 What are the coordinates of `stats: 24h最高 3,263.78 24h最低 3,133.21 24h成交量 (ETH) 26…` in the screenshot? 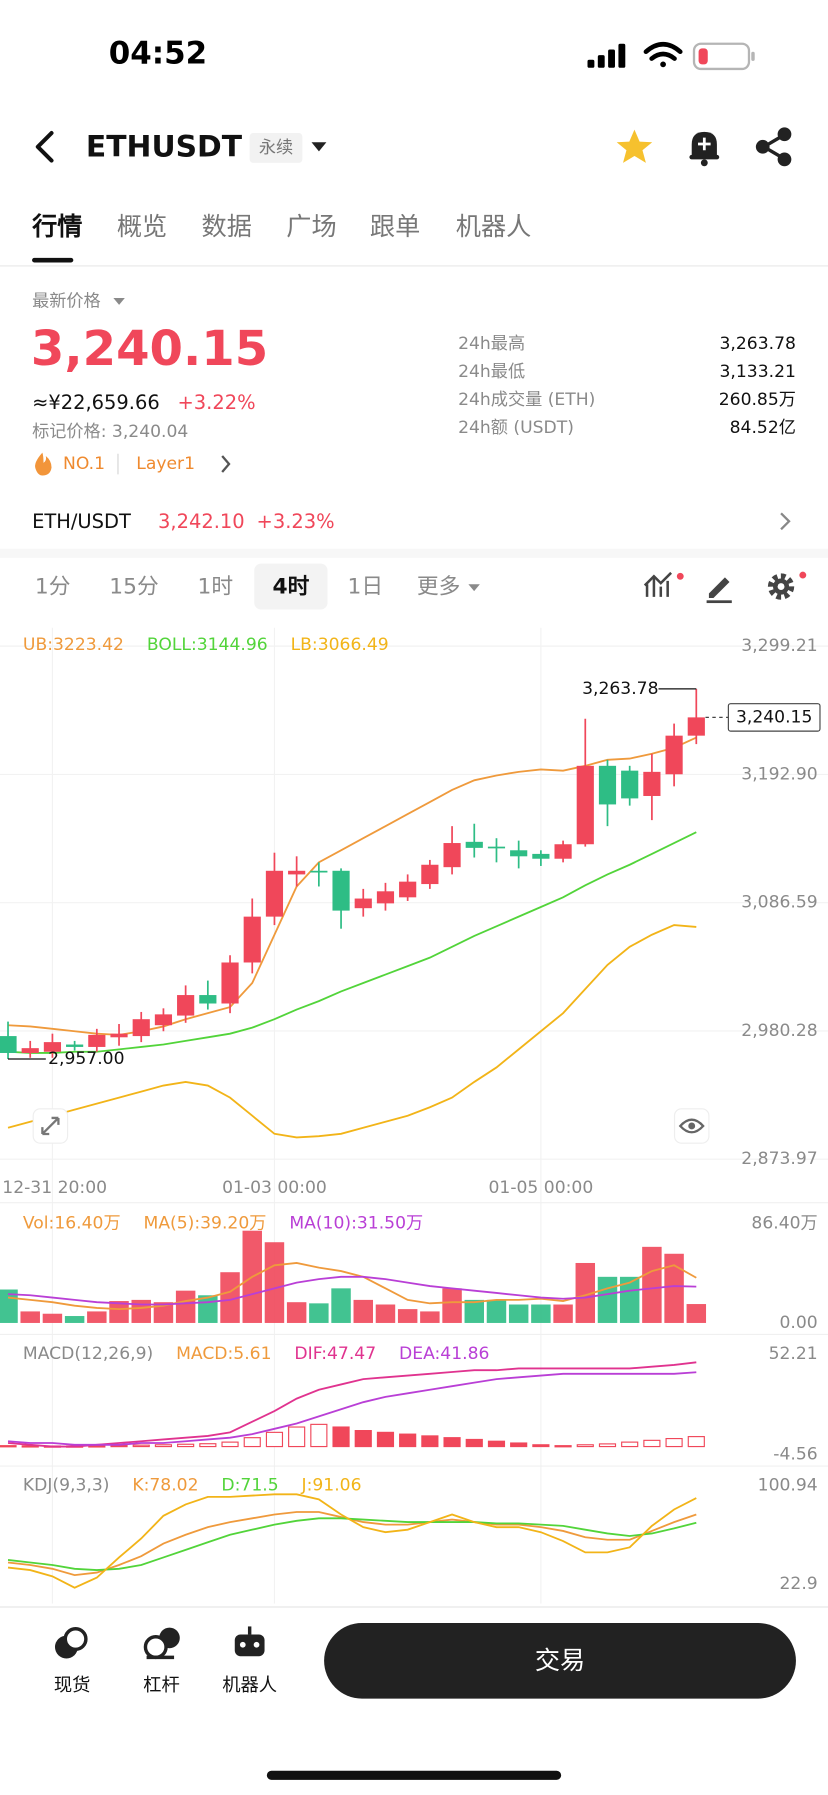 It's located at (627, 386).